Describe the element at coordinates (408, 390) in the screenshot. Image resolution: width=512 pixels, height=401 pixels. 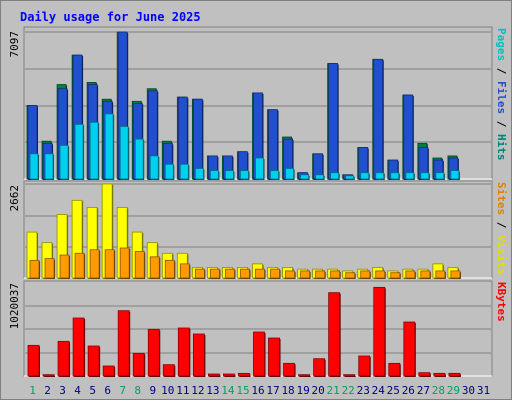
I see `x-tick-label-day-26: 26` at that location.